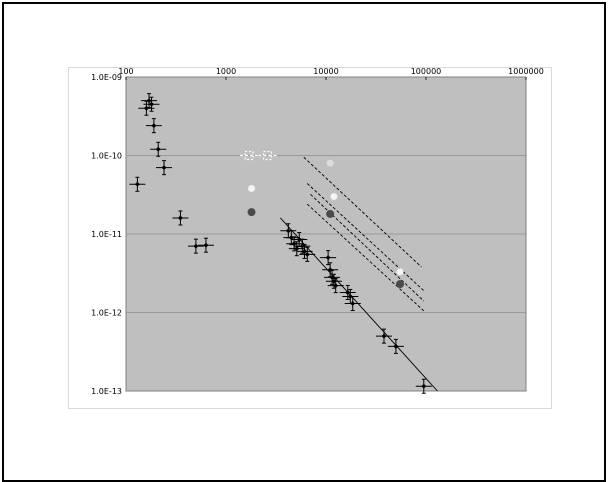 The height and width of the screenshot is (482, 610). I want to click on y-tick-label: 1.0E-09, so click(106, 77).